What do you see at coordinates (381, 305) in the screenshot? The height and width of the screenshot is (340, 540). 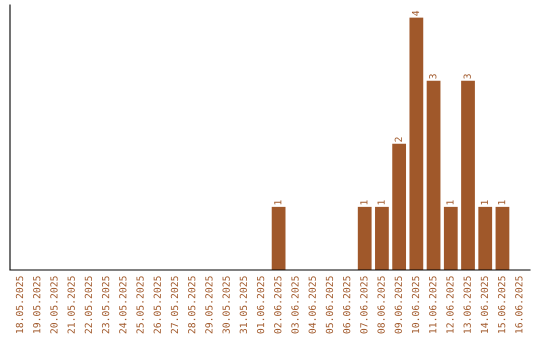 I see `x-tick-label: 08.06.2025` at bounding box center [381, 305].